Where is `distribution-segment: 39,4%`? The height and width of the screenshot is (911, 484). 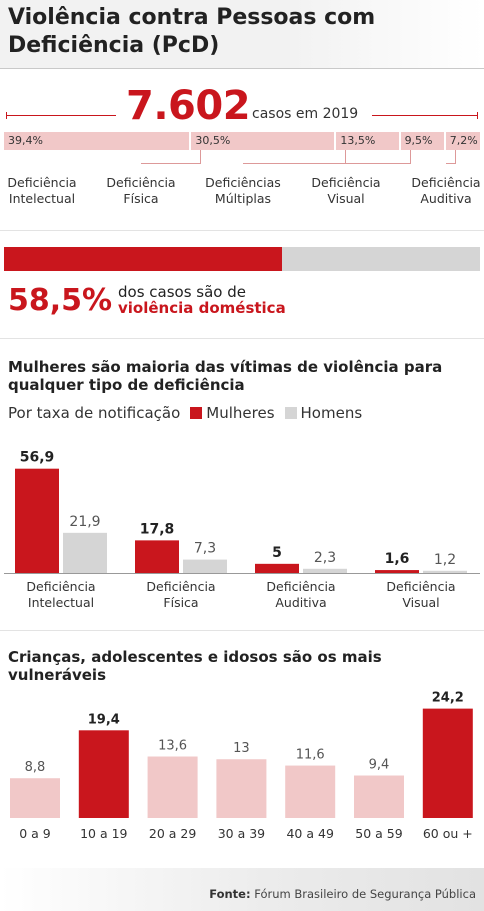
distribution-segment: 39,4% is located at coordinates (98, 141).